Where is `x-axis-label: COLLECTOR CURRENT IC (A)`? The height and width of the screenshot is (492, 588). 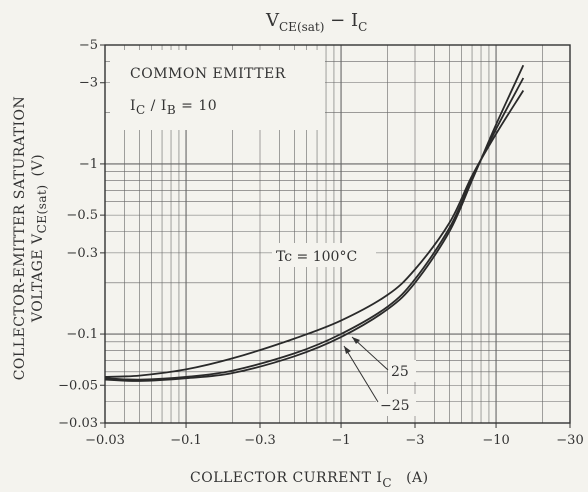 x-axis-label: COLLECTOR CURRENT IC (A) is located at coordinates (309, 480).